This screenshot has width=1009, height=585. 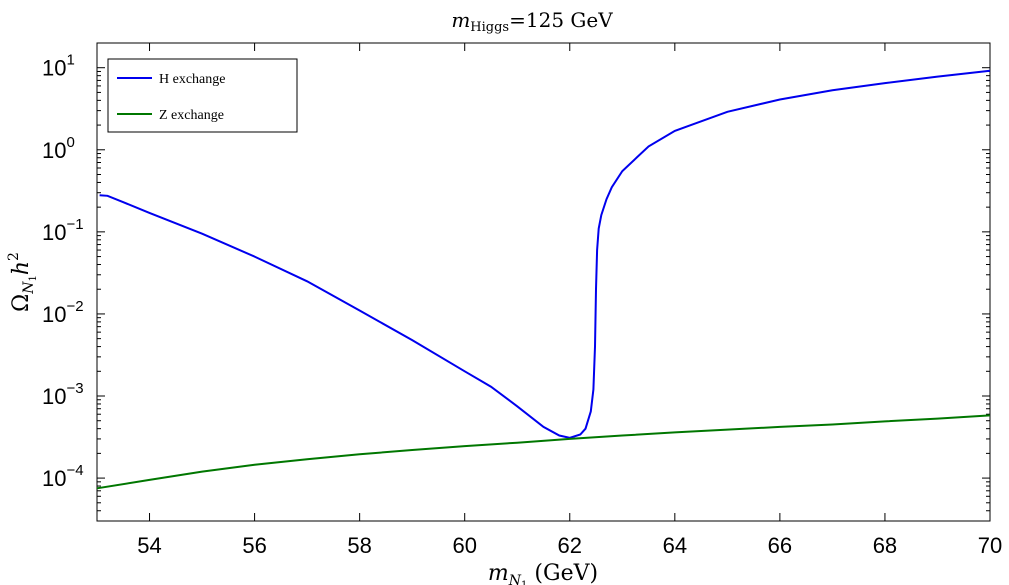 I want to click on x-tick-label: 68, so click(x=885, y=545).